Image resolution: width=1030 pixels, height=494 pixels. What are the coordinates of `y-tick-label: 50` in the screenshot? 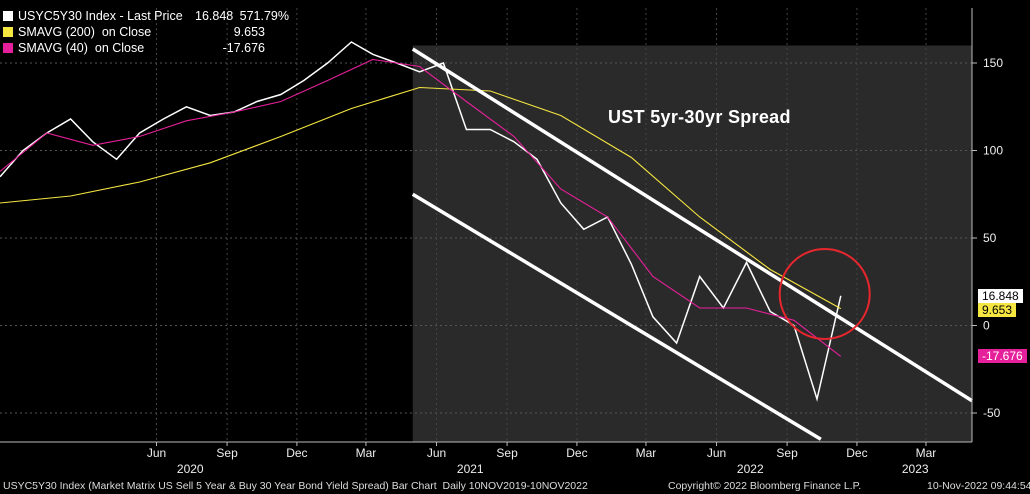 It's located at (990, 238).